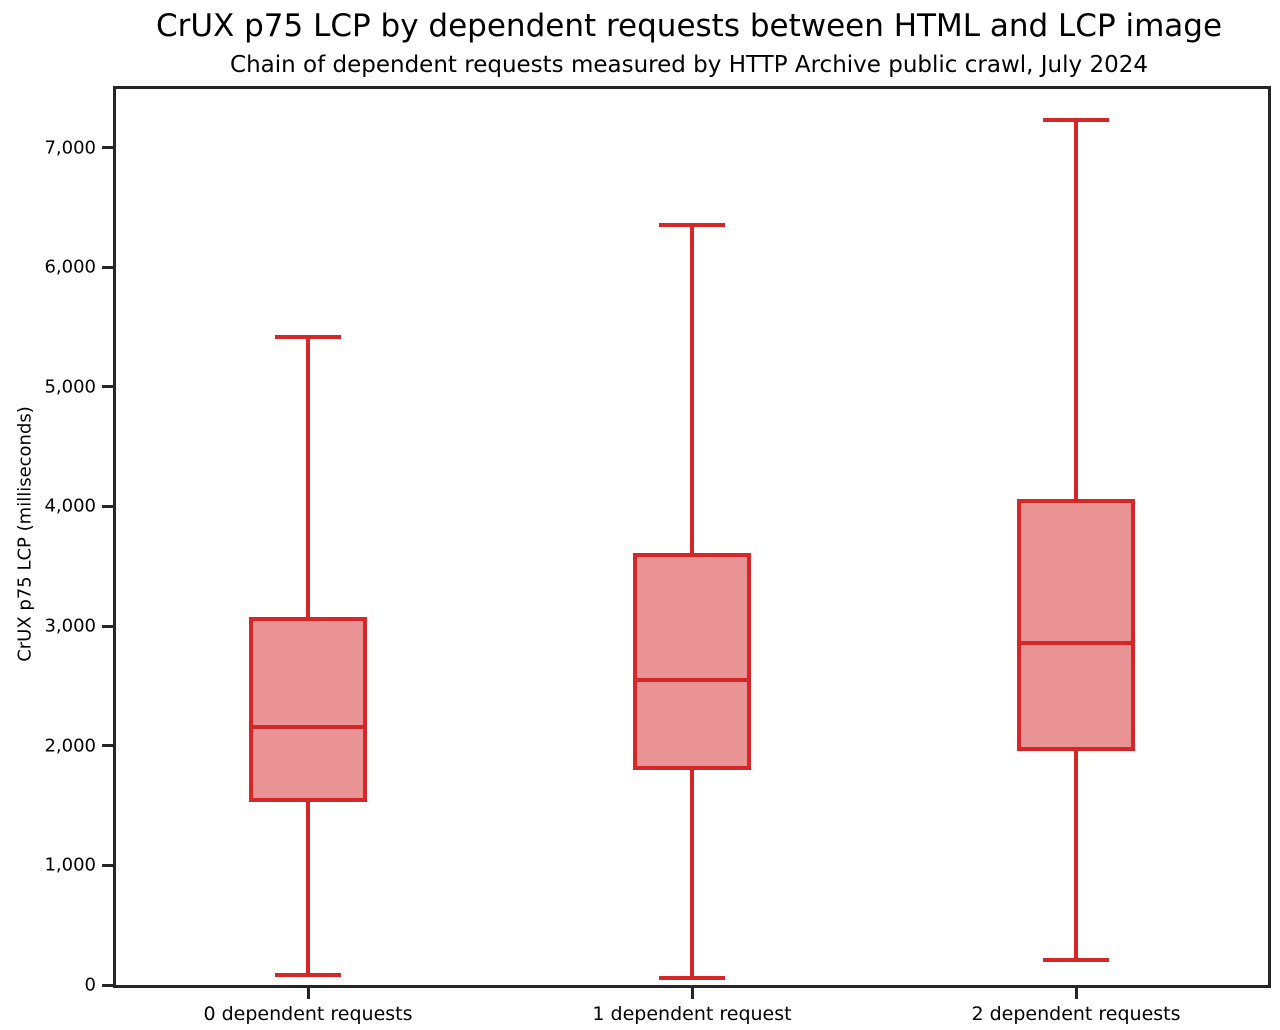  What do you see at coordinates (90, 985) in the screenshot?
I see `y-tick-label: 0` at bounding box center [90, 985].